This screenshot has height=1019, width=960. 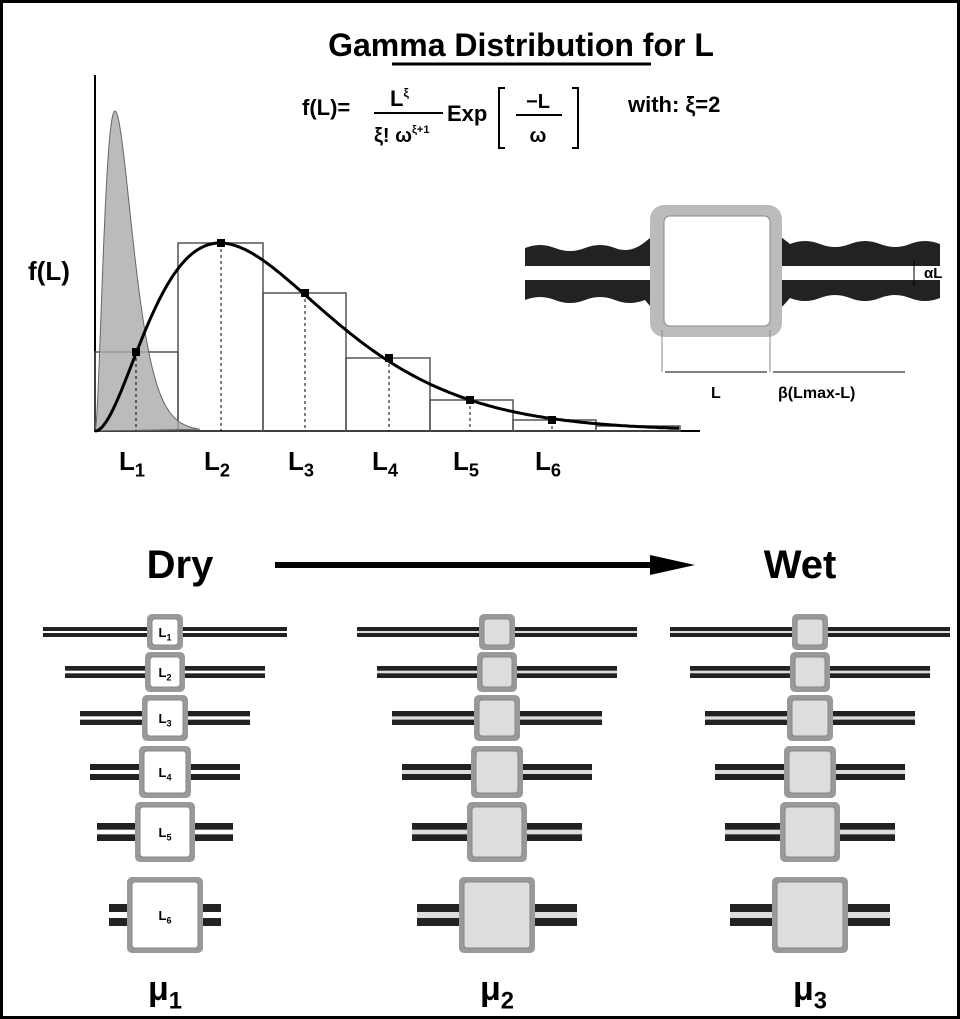 I want to click on pore-label: L2, so click(x=164, y=673).